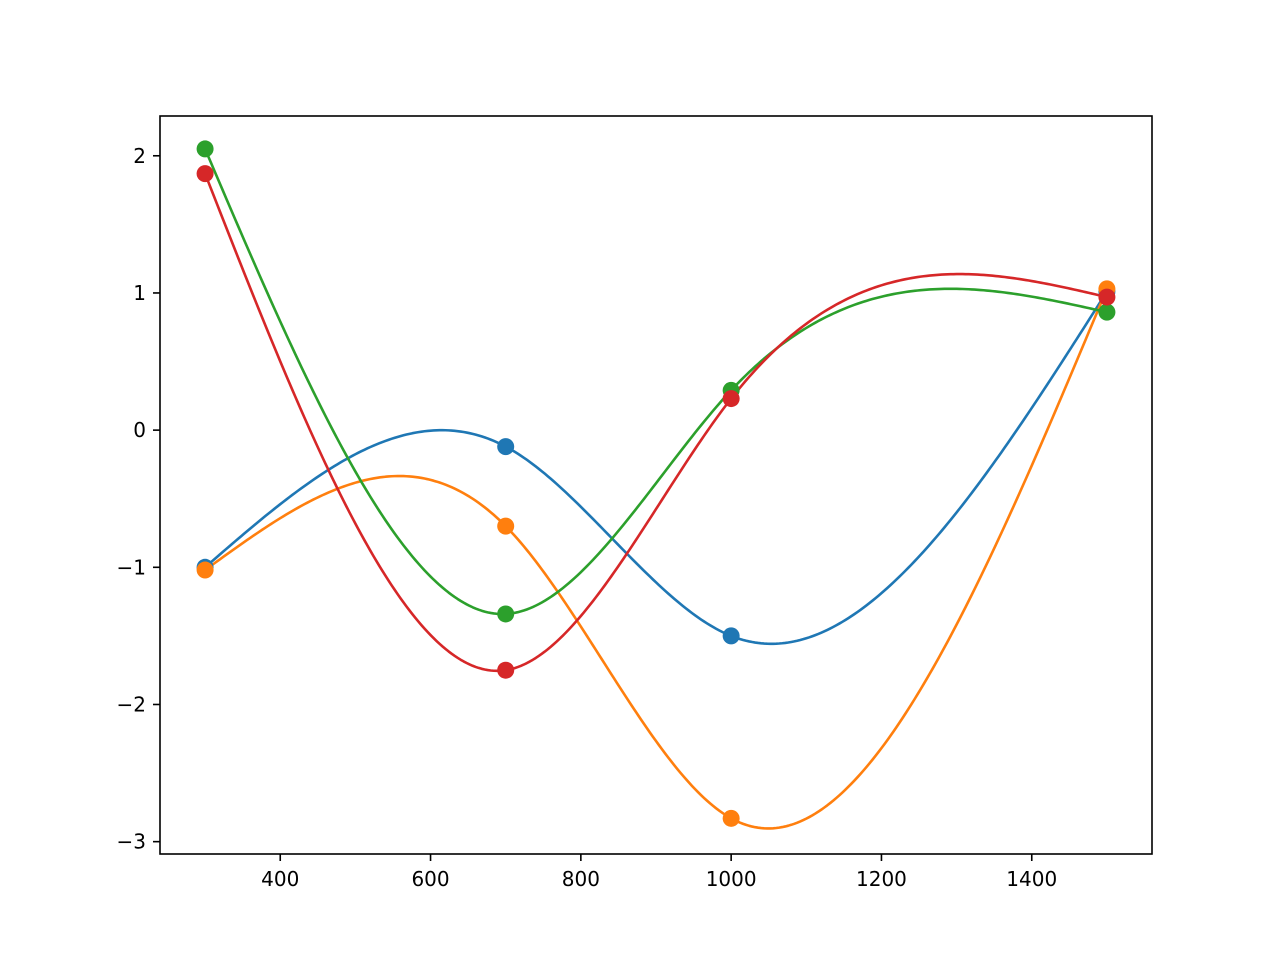 The width and height of the screenshot is (1280, 960). I want to click on x-tick-label: 800, so click(581, 879).